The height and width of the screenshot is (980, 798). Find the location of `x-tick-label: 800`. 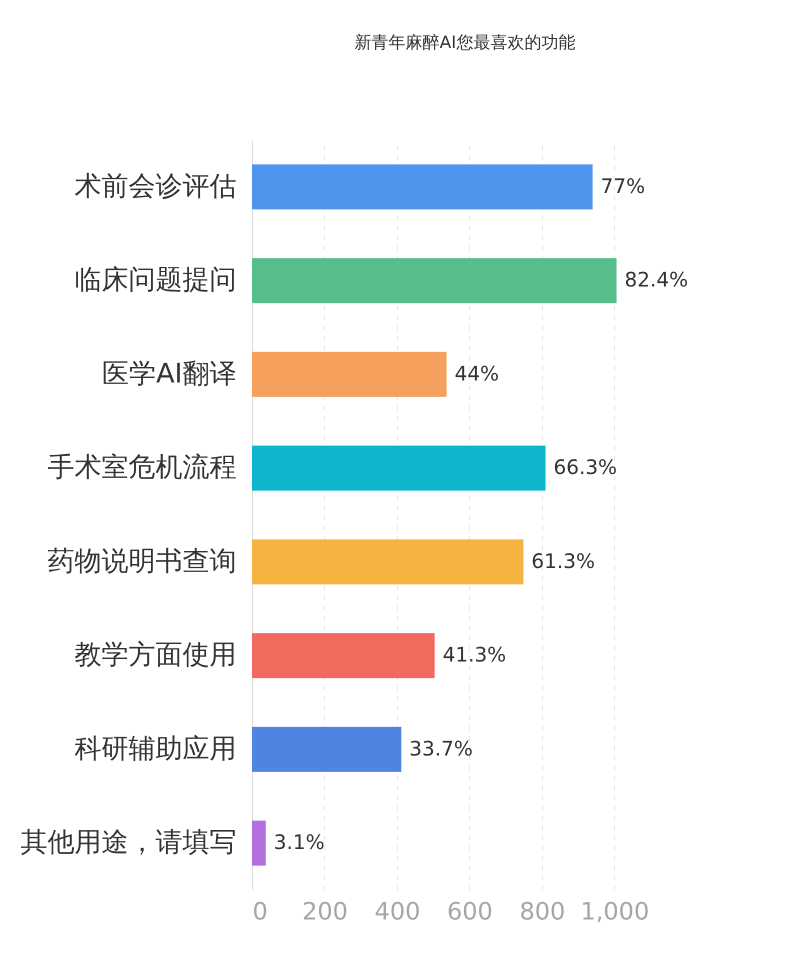

x-tick-label: 800 is located at coordinates (542, 912).